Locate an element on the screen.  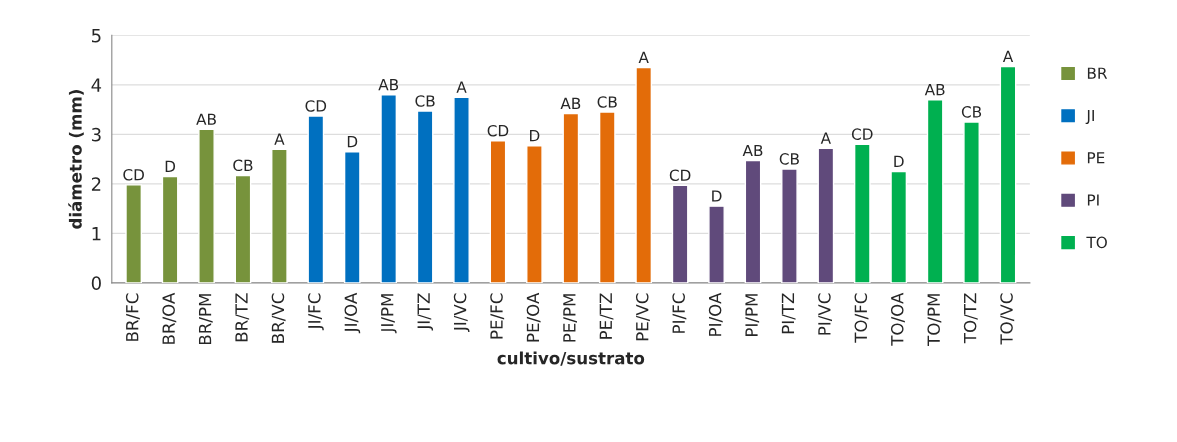
x-tick-label: JI/VC is located at coordinates (461, 312).